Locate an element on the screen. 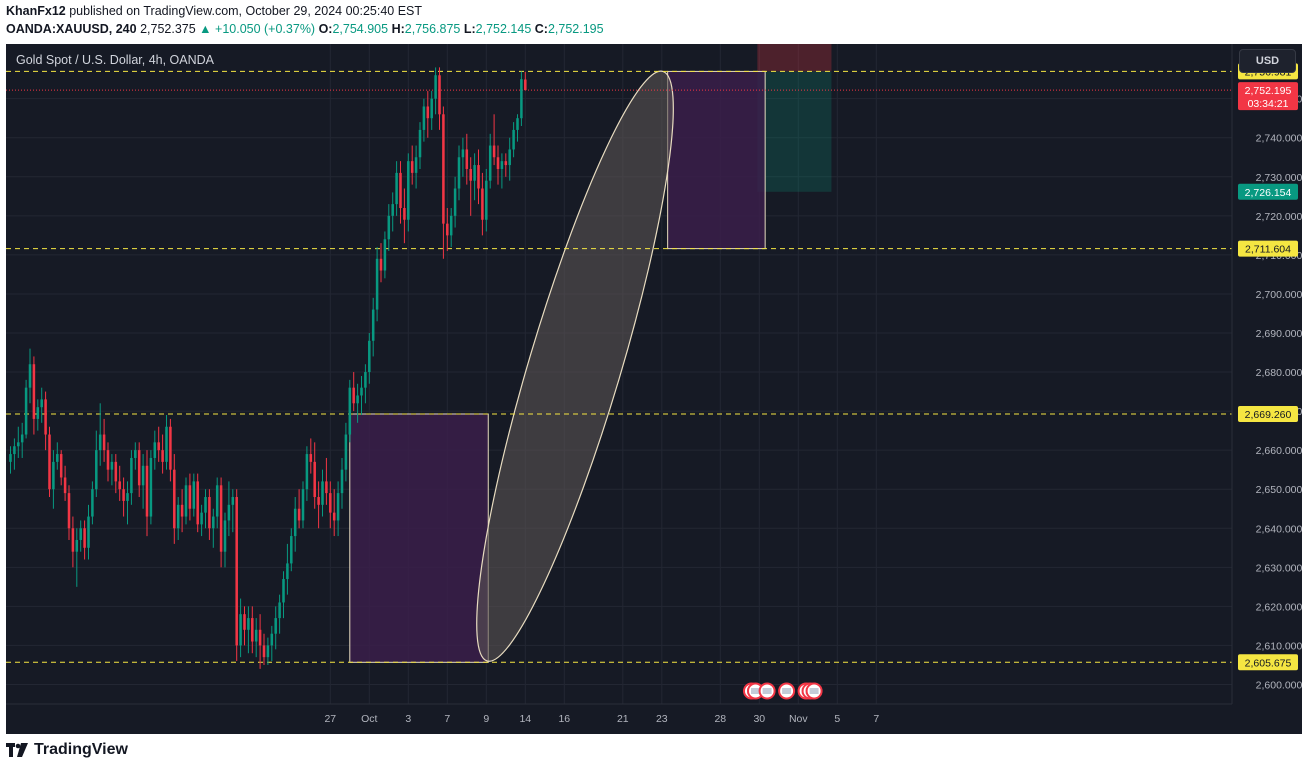 The image size is (1308, 770). publisher-name: KhanFx12 is located at coordinates (36, 11).